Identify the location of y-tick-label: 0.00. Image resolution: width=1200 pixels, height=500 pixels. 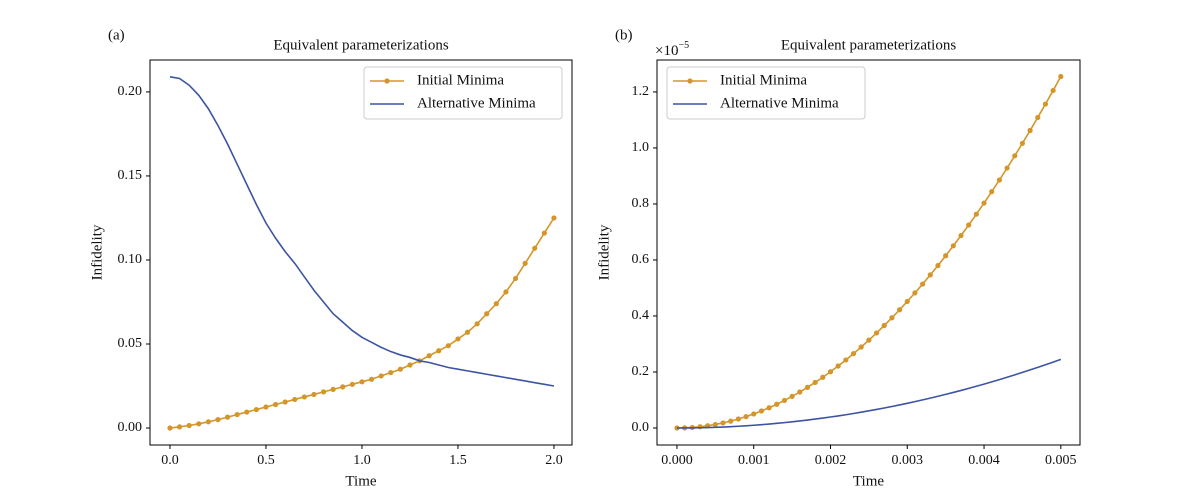
(130, 427).